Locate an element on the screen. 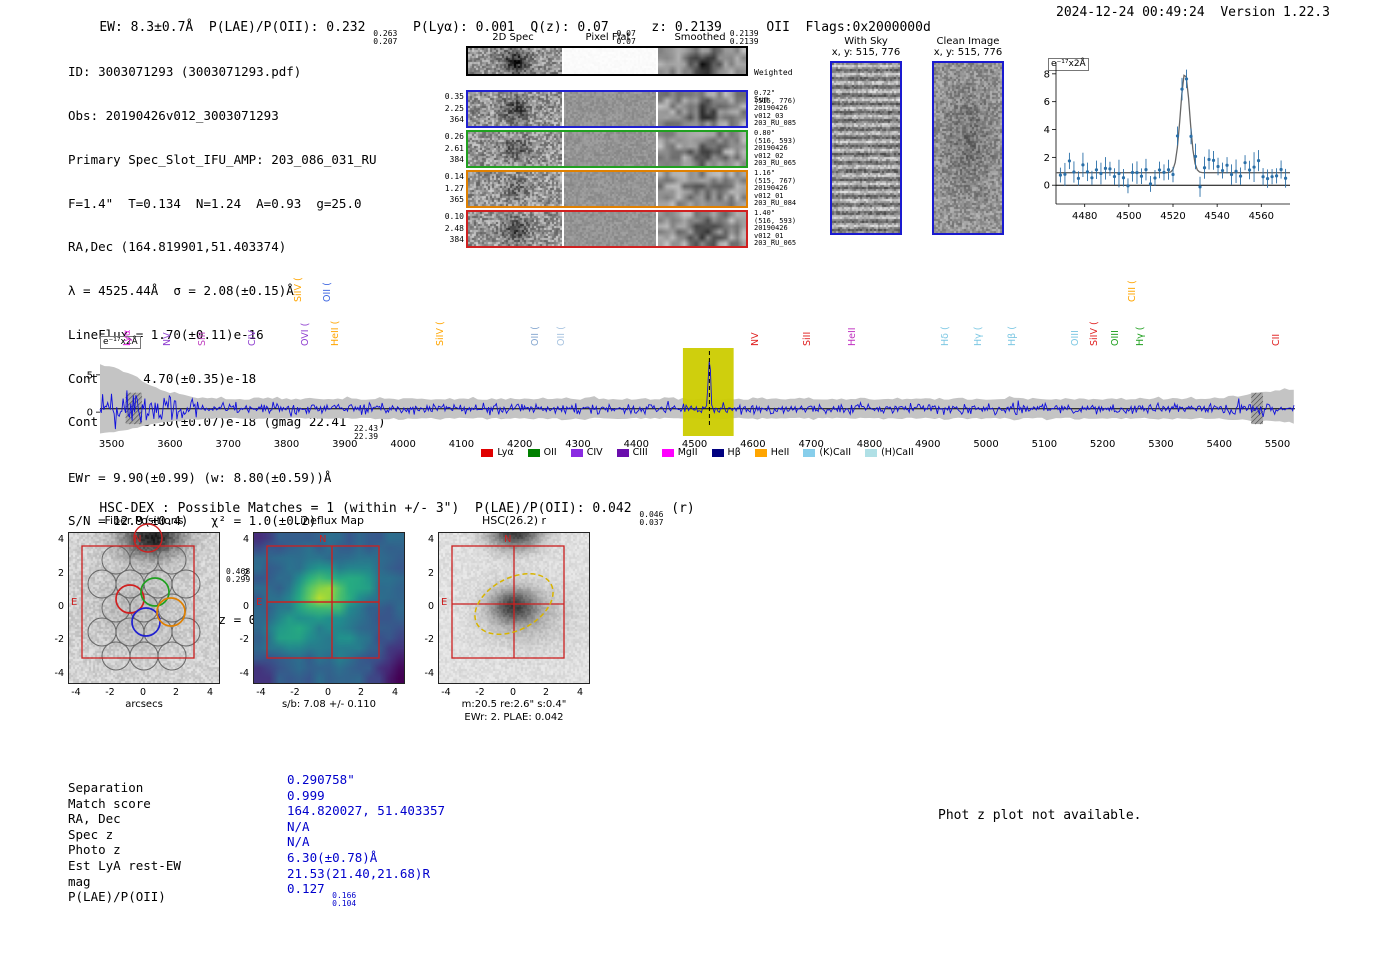  z-summary: z: 0.2139 is located at coordinates (682, 27).